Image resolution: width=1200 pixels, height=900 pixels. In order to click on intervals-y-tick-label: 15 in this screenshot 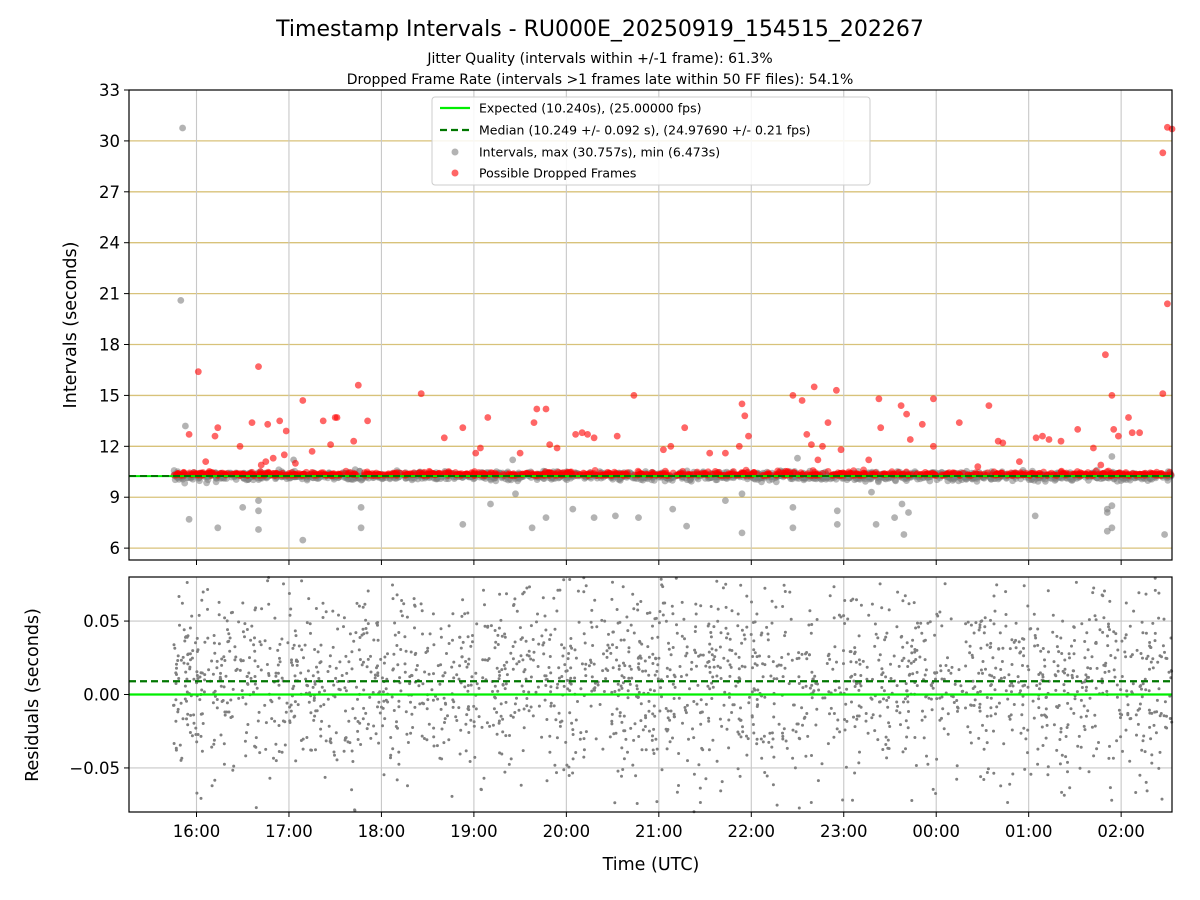, I will do `click(109, 395)`.